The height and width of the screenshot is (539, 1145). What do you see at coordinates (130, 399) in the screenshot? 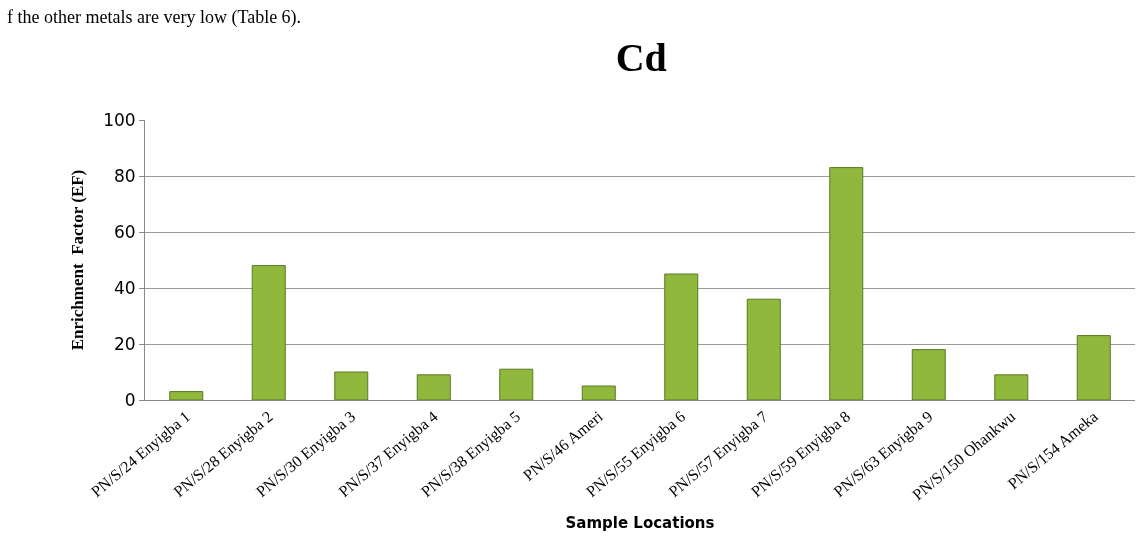
I see `y-tick-label: 0` at bounding box center [130, 399].